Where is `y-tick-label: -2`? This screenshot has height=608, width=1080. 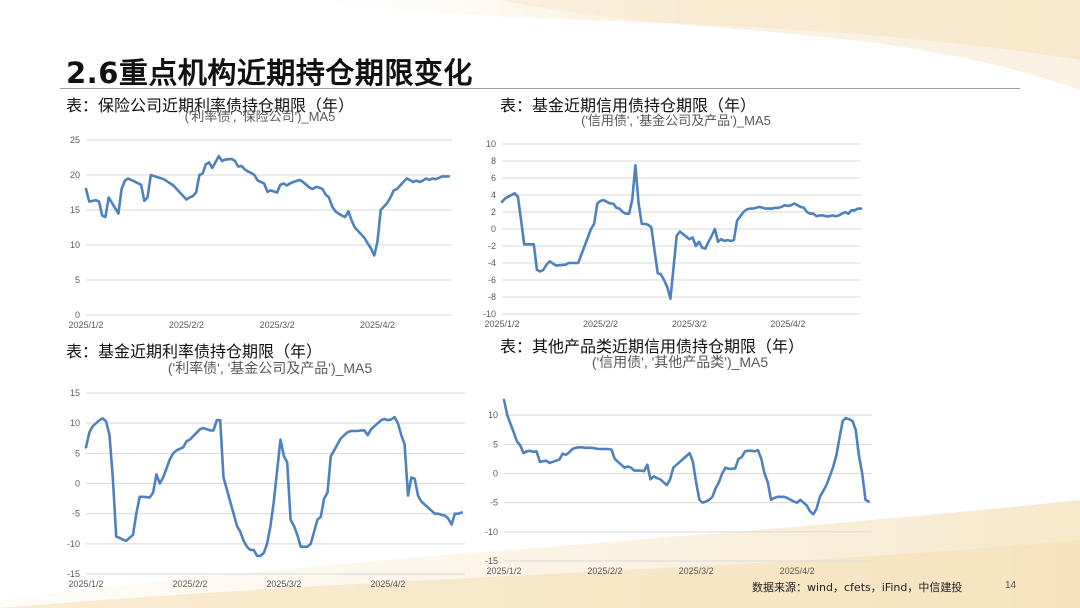 y-tick-label: -2 is located at coordinates (492, 246).